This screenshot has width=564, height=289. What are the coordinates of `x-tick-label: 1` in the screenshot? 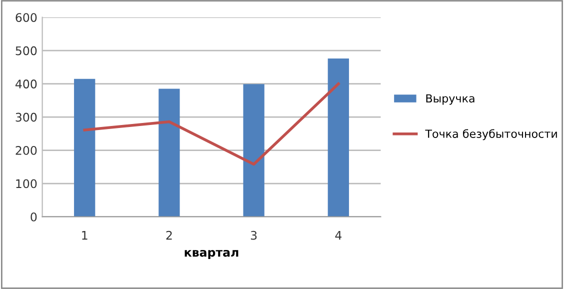 It's located at (85, 235).